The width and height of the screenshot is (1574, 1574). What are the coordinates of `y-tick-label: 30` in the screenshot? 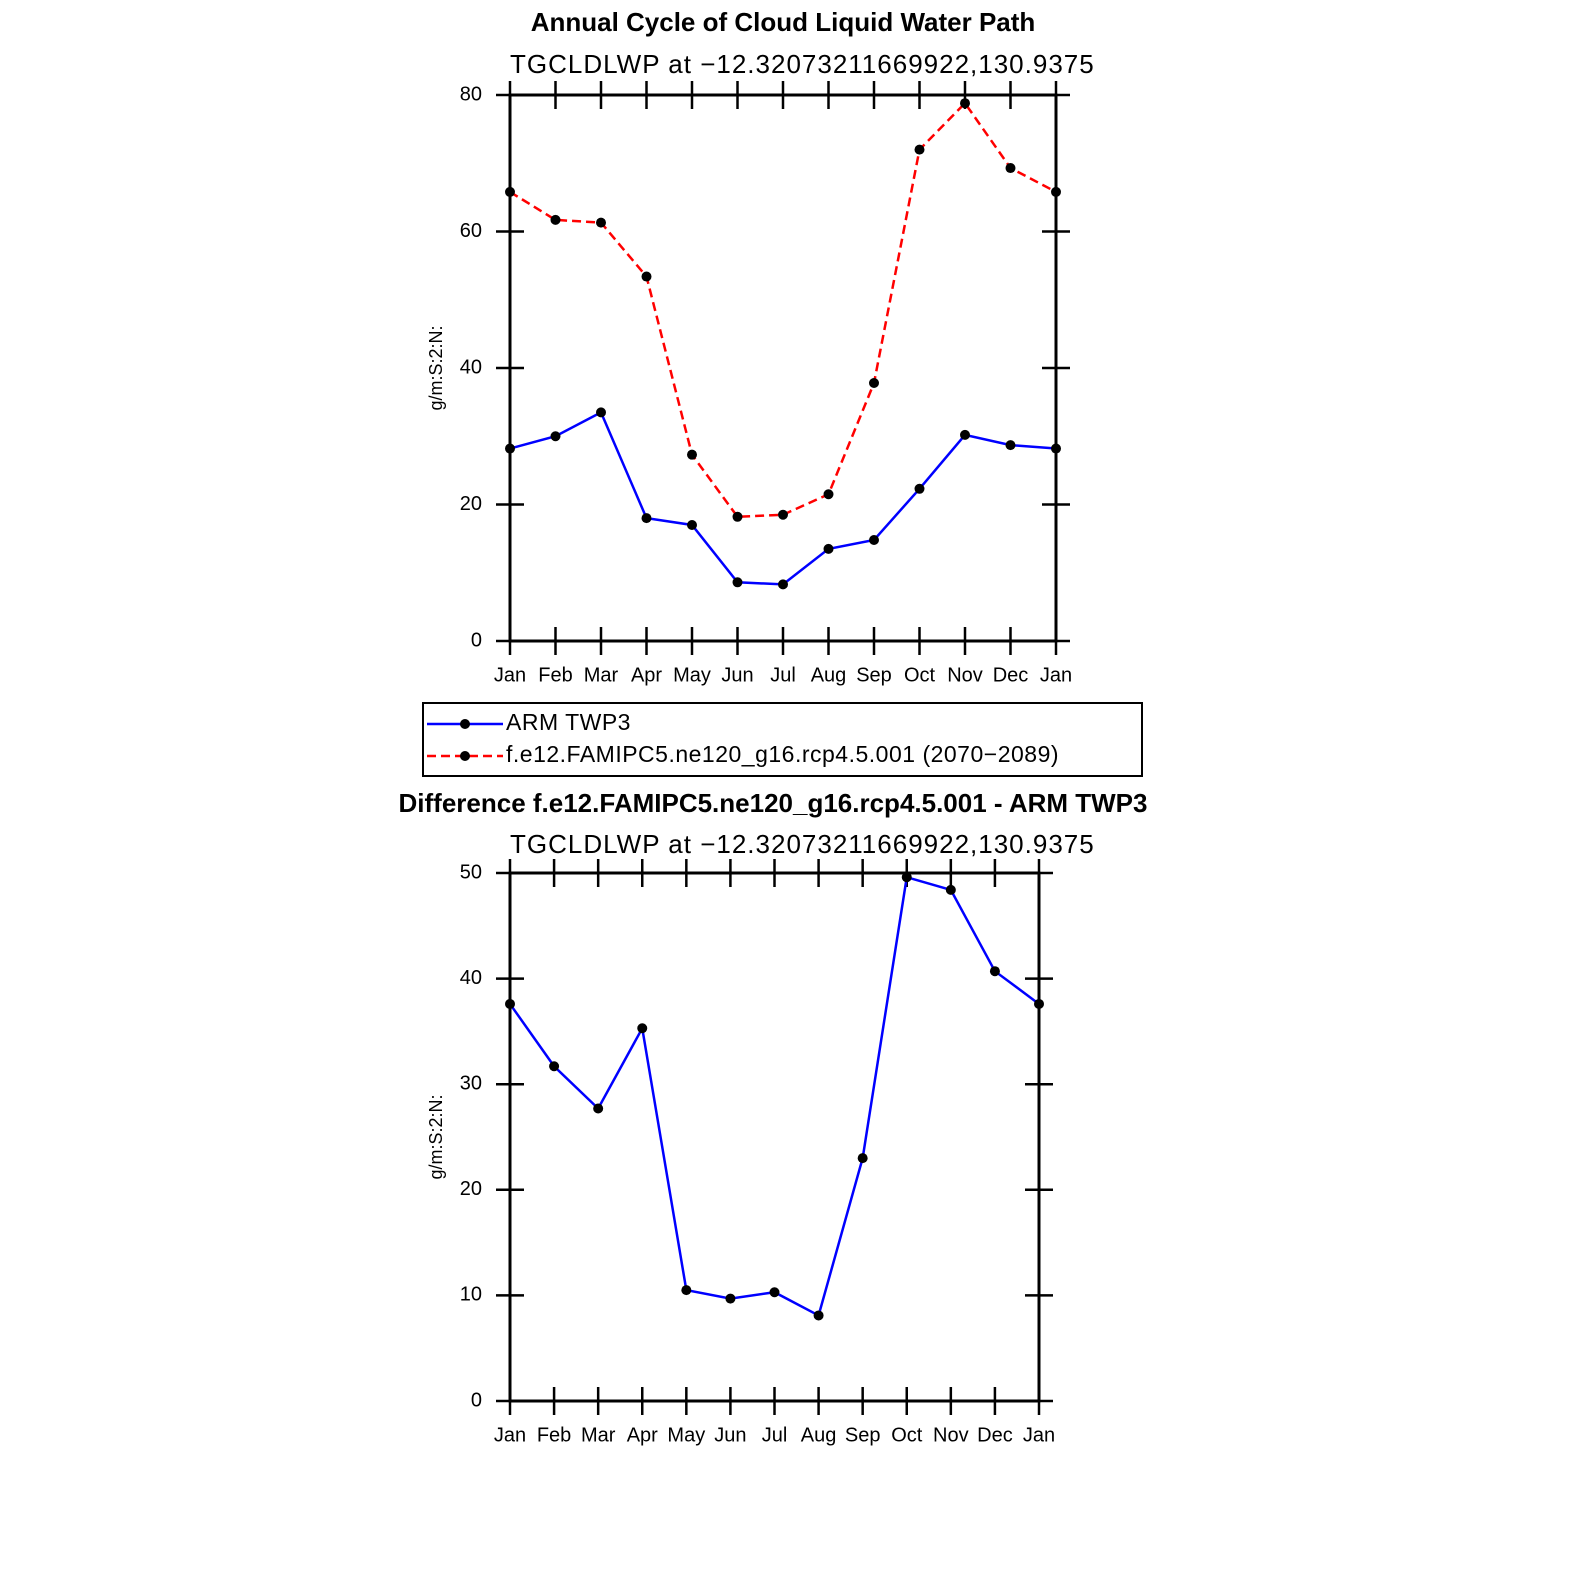 It's located at (471, 1083).